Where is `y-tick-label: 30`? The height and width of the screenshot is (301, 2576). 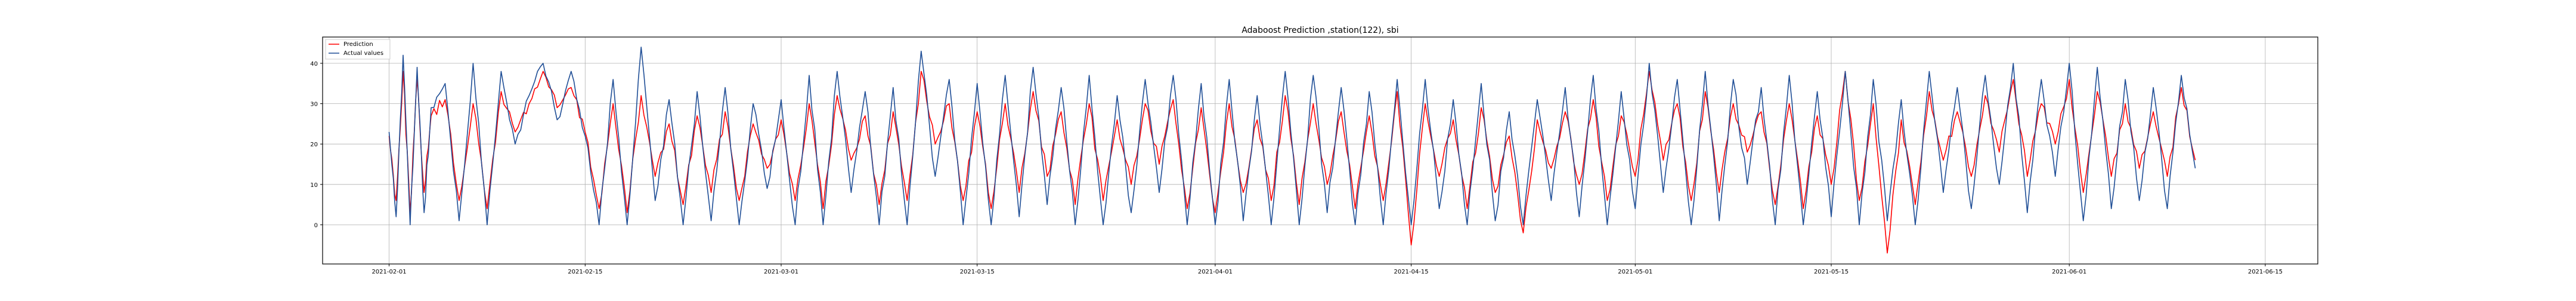
y-tick-label: 30 is located at coordinates (314, 105).